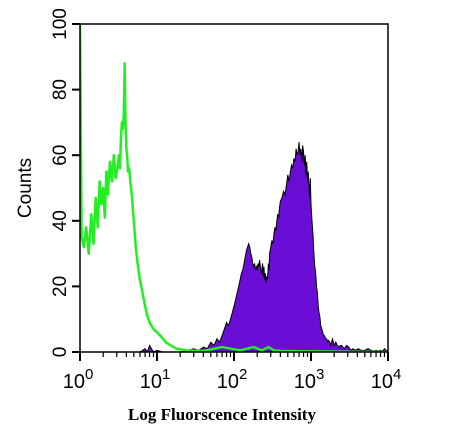  Describe the element at coordinates (60, 89) in the screenshot. I see `y-tick-label-80: 80` at that location.